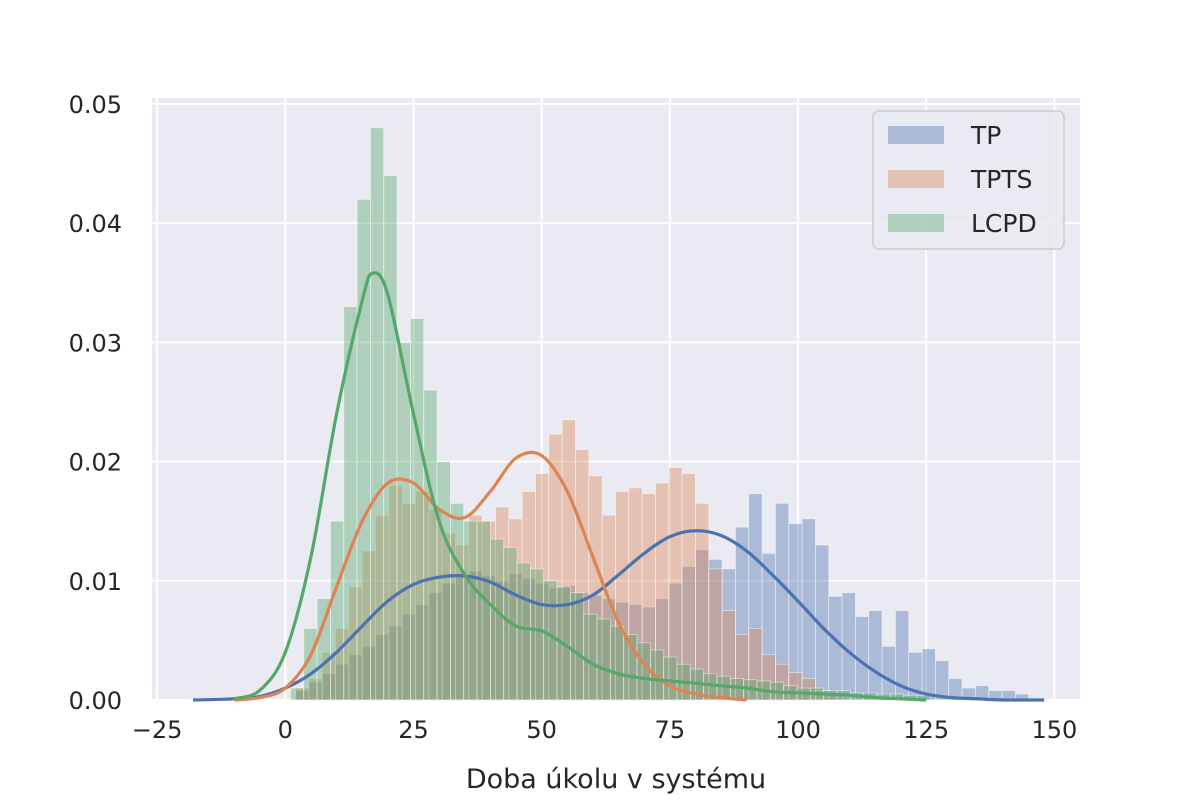  What do you see at coordinates (285, 730) in the screenshot?
I see `x-tick-label: 0` at bounding box center [285, 730].